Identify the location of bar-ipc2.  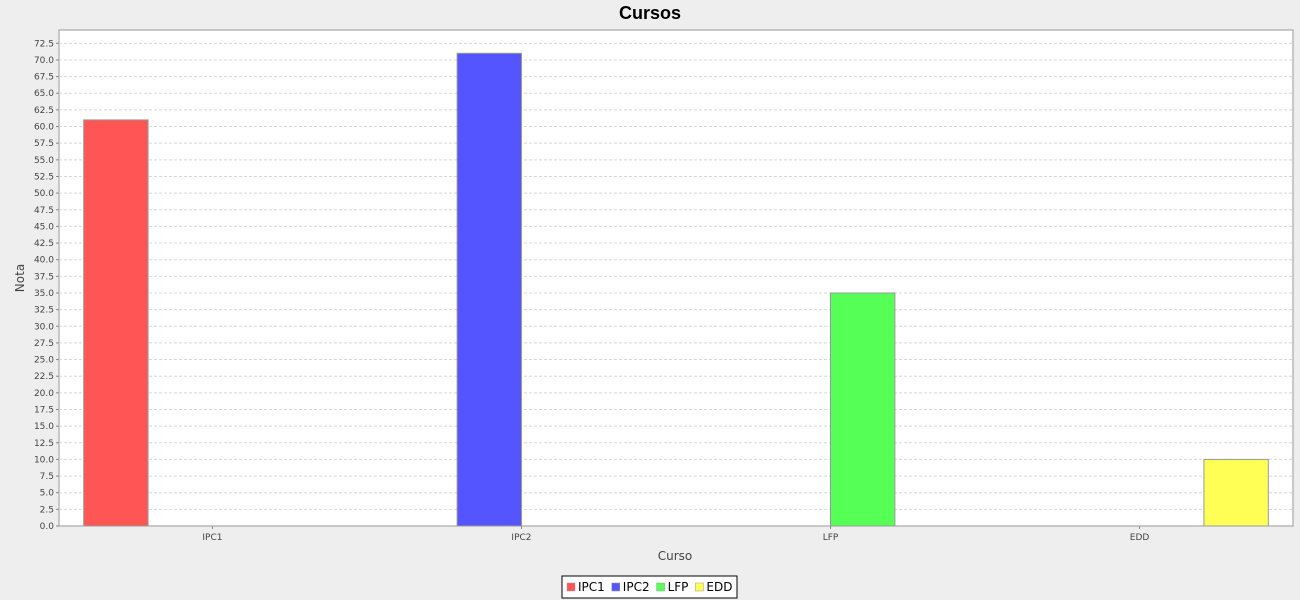
(489, 289).